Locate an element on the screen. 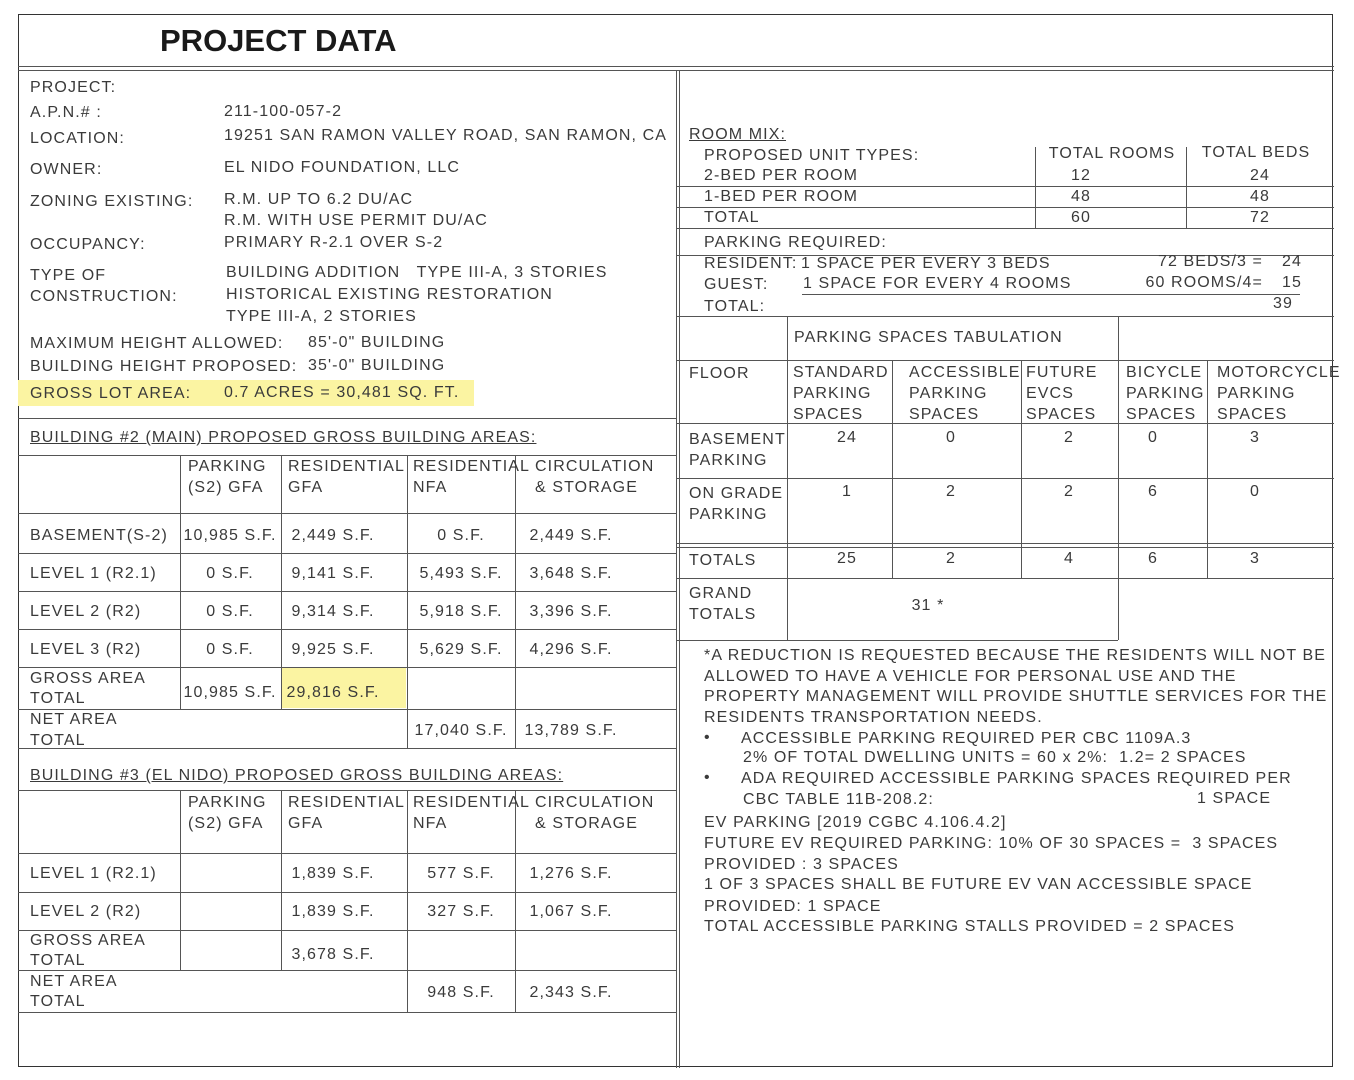 The width and height of the screenshot is (1354, 1080). column-header: TOTAL ROOMS is located at coordinates (1112, 153).